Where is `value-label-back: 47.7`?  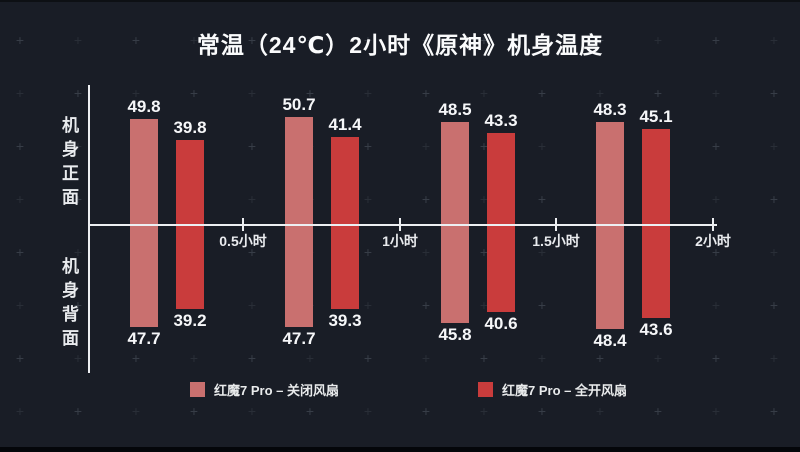
value-label-back: 47.7 is located at coordinates (299, 338).